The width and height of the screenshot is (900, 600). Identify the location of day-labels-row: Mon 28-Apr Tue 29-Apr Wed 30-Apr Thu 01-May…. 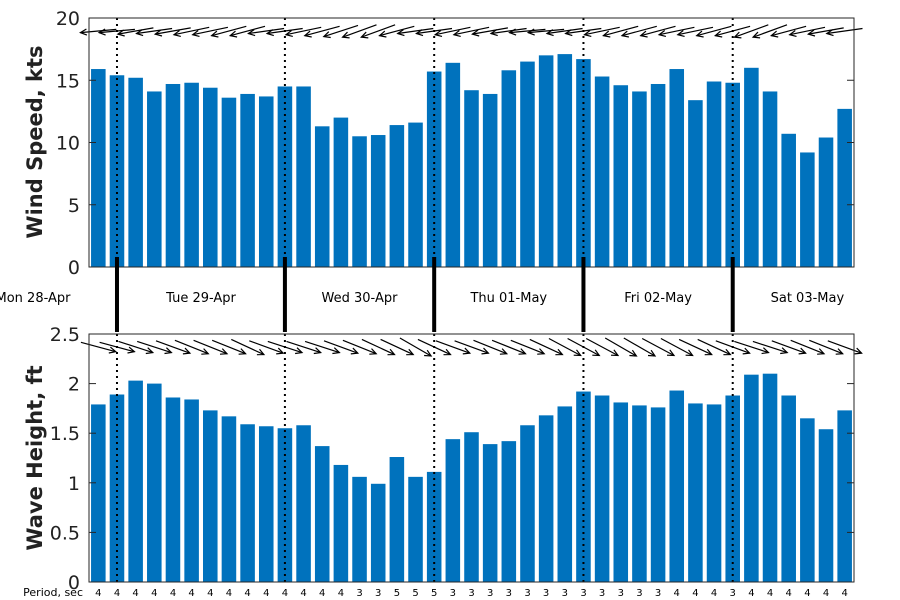
(422, 294).